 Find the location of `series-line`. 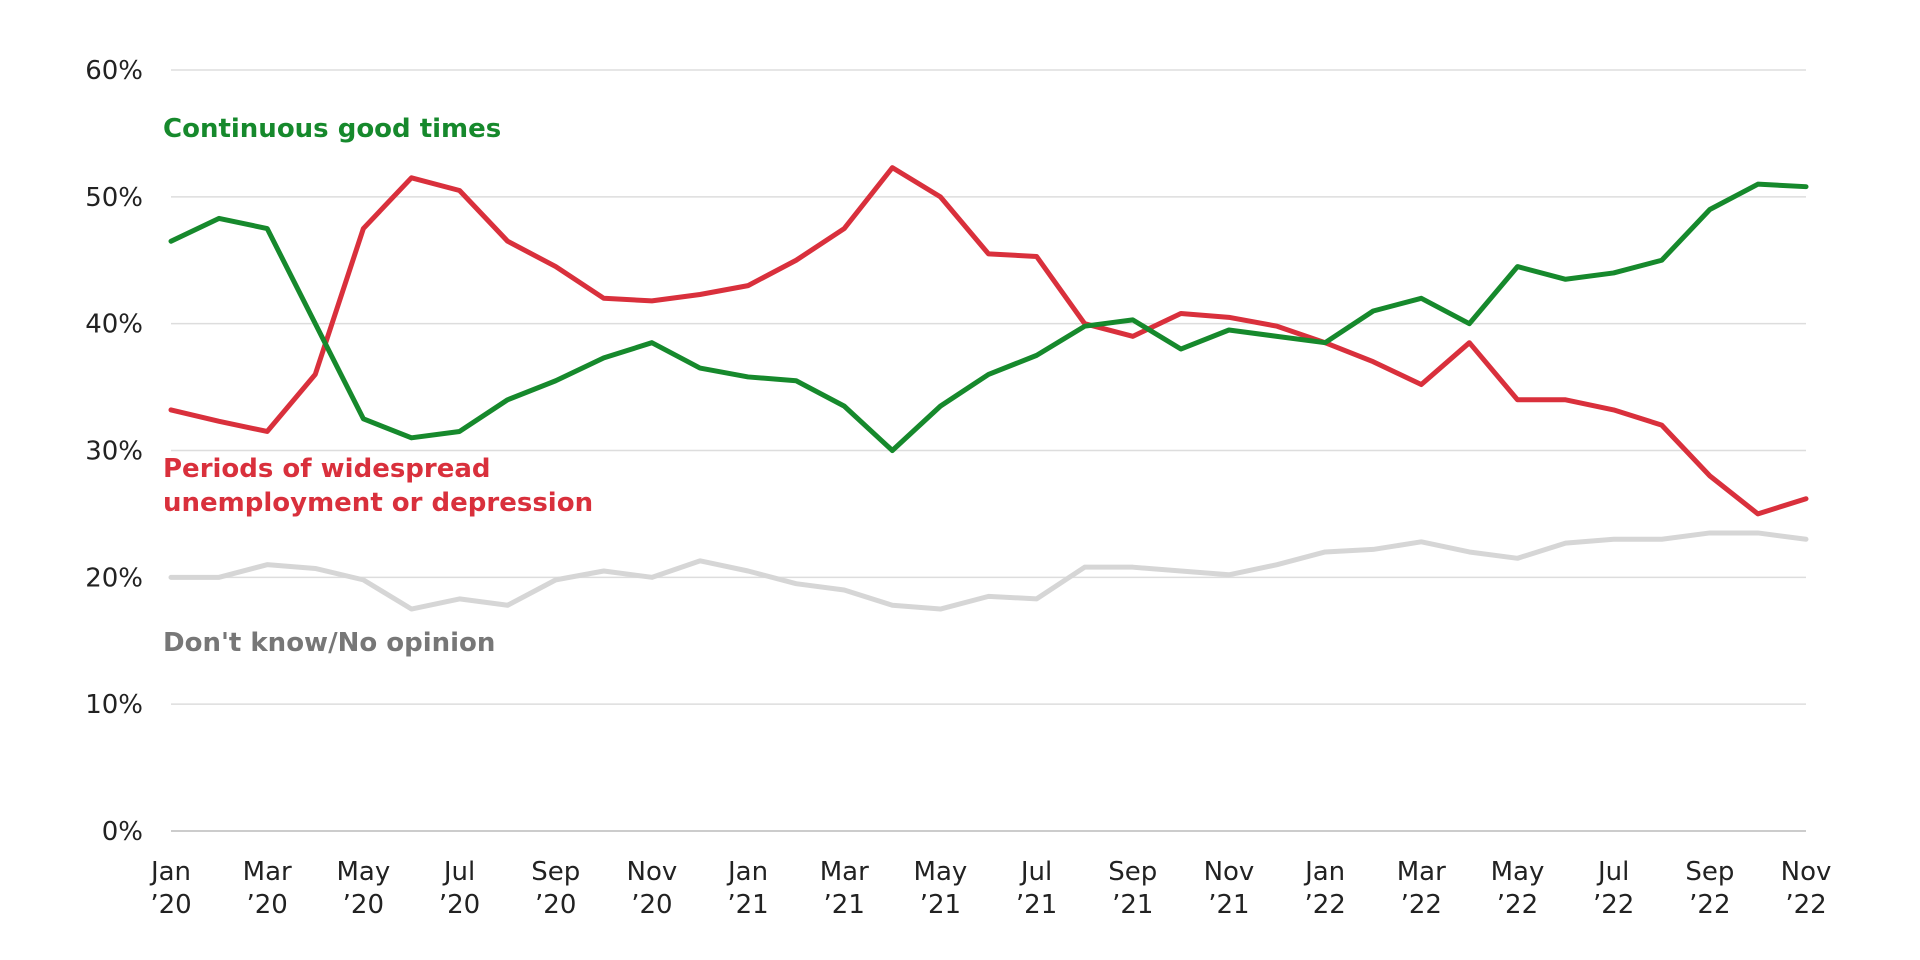

series-line is located at coordinates (988, 571).